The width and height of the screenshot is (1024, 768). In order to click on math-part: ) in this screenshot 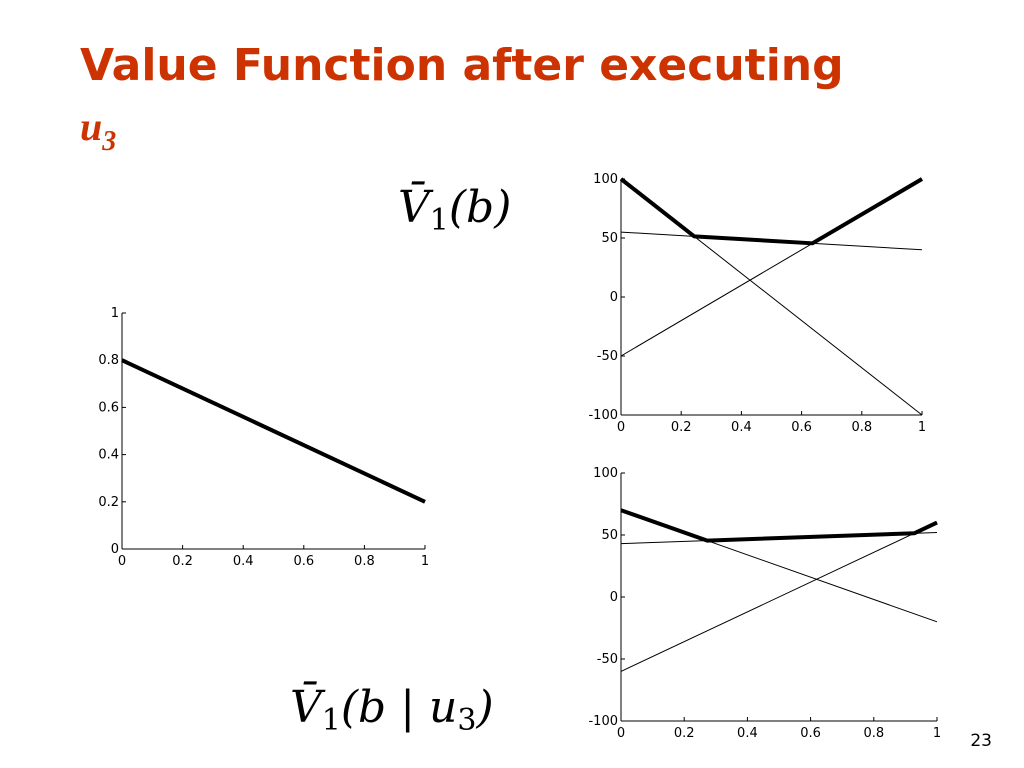, I will do `click(484, 707)`.